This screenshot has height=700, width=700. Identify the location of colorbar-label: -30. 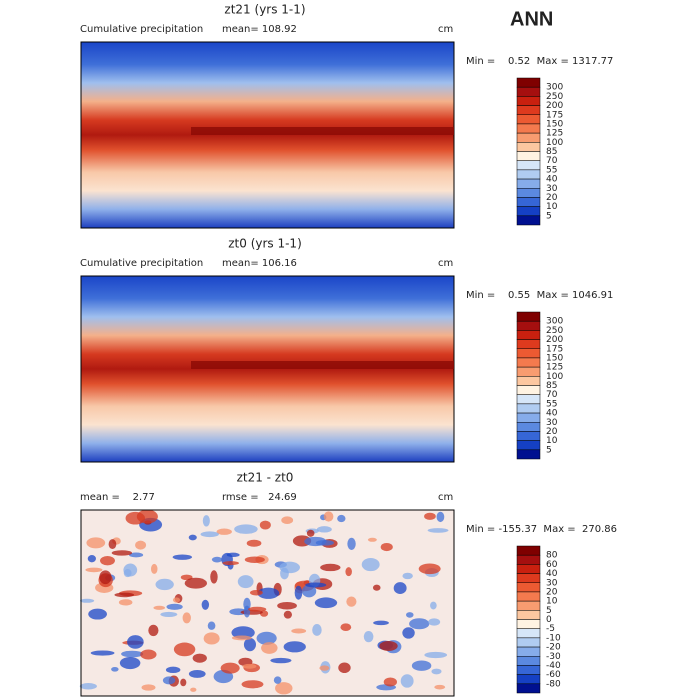
(553, 657).